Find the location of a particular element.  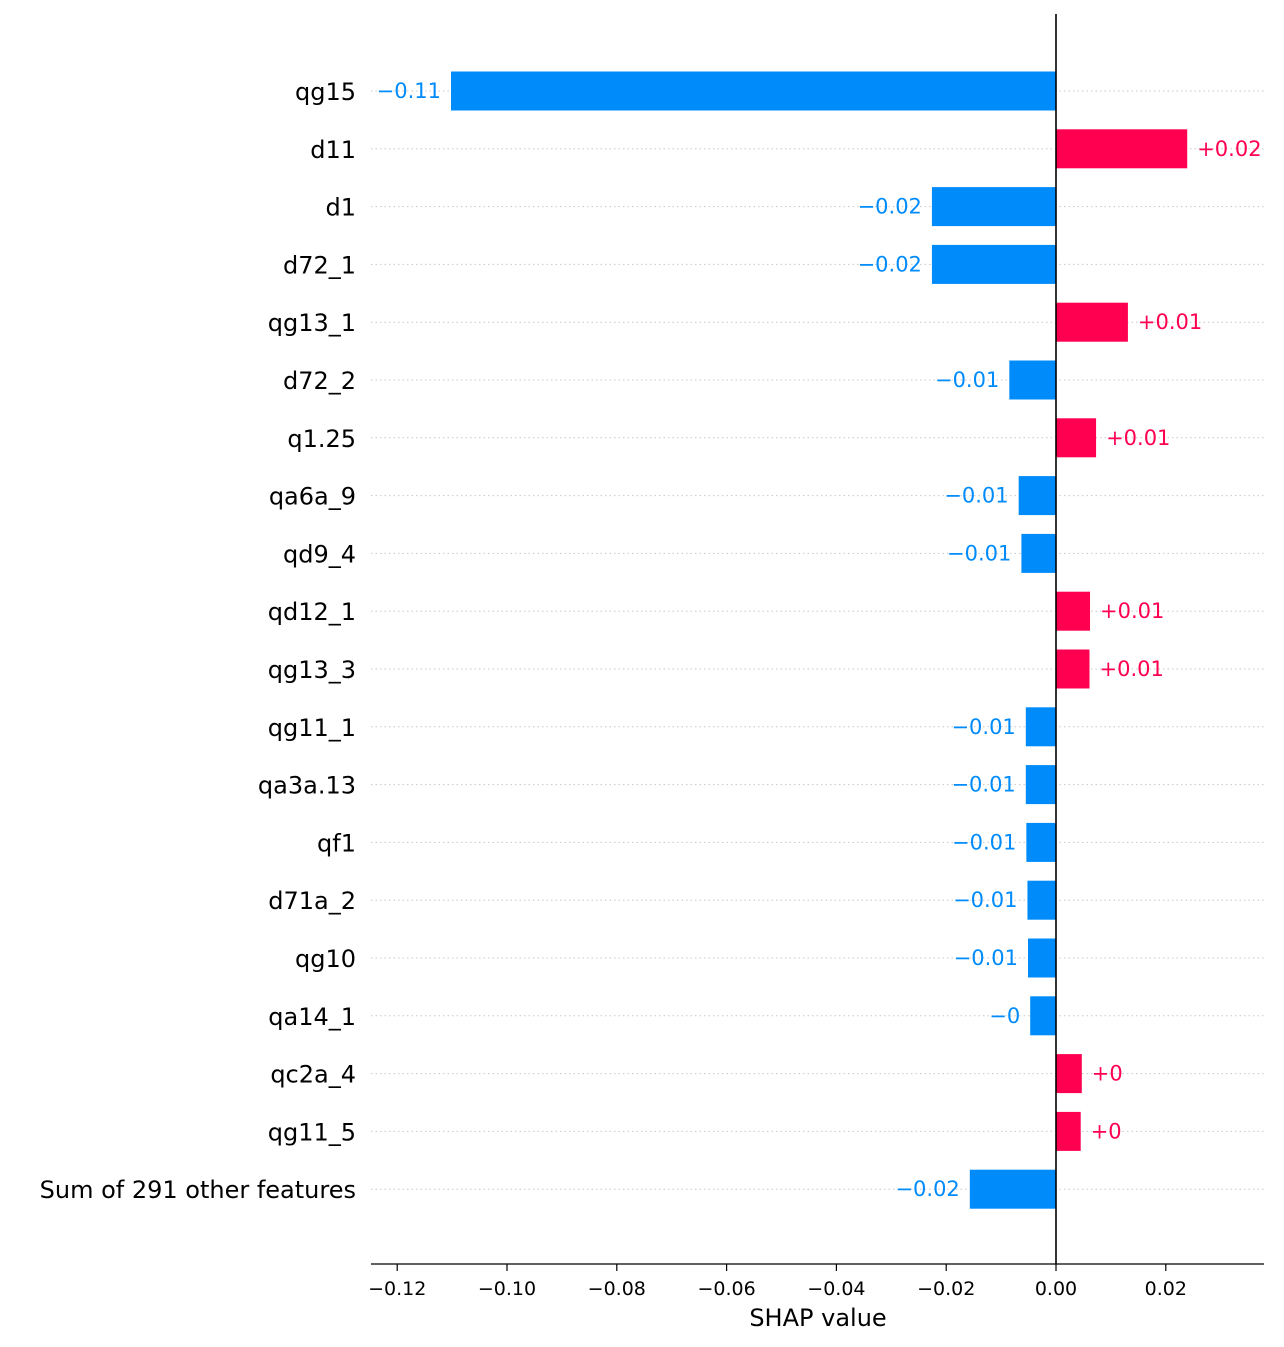

feature-label-qg13-3: qg13_3 is located at coordinates (312, 670).